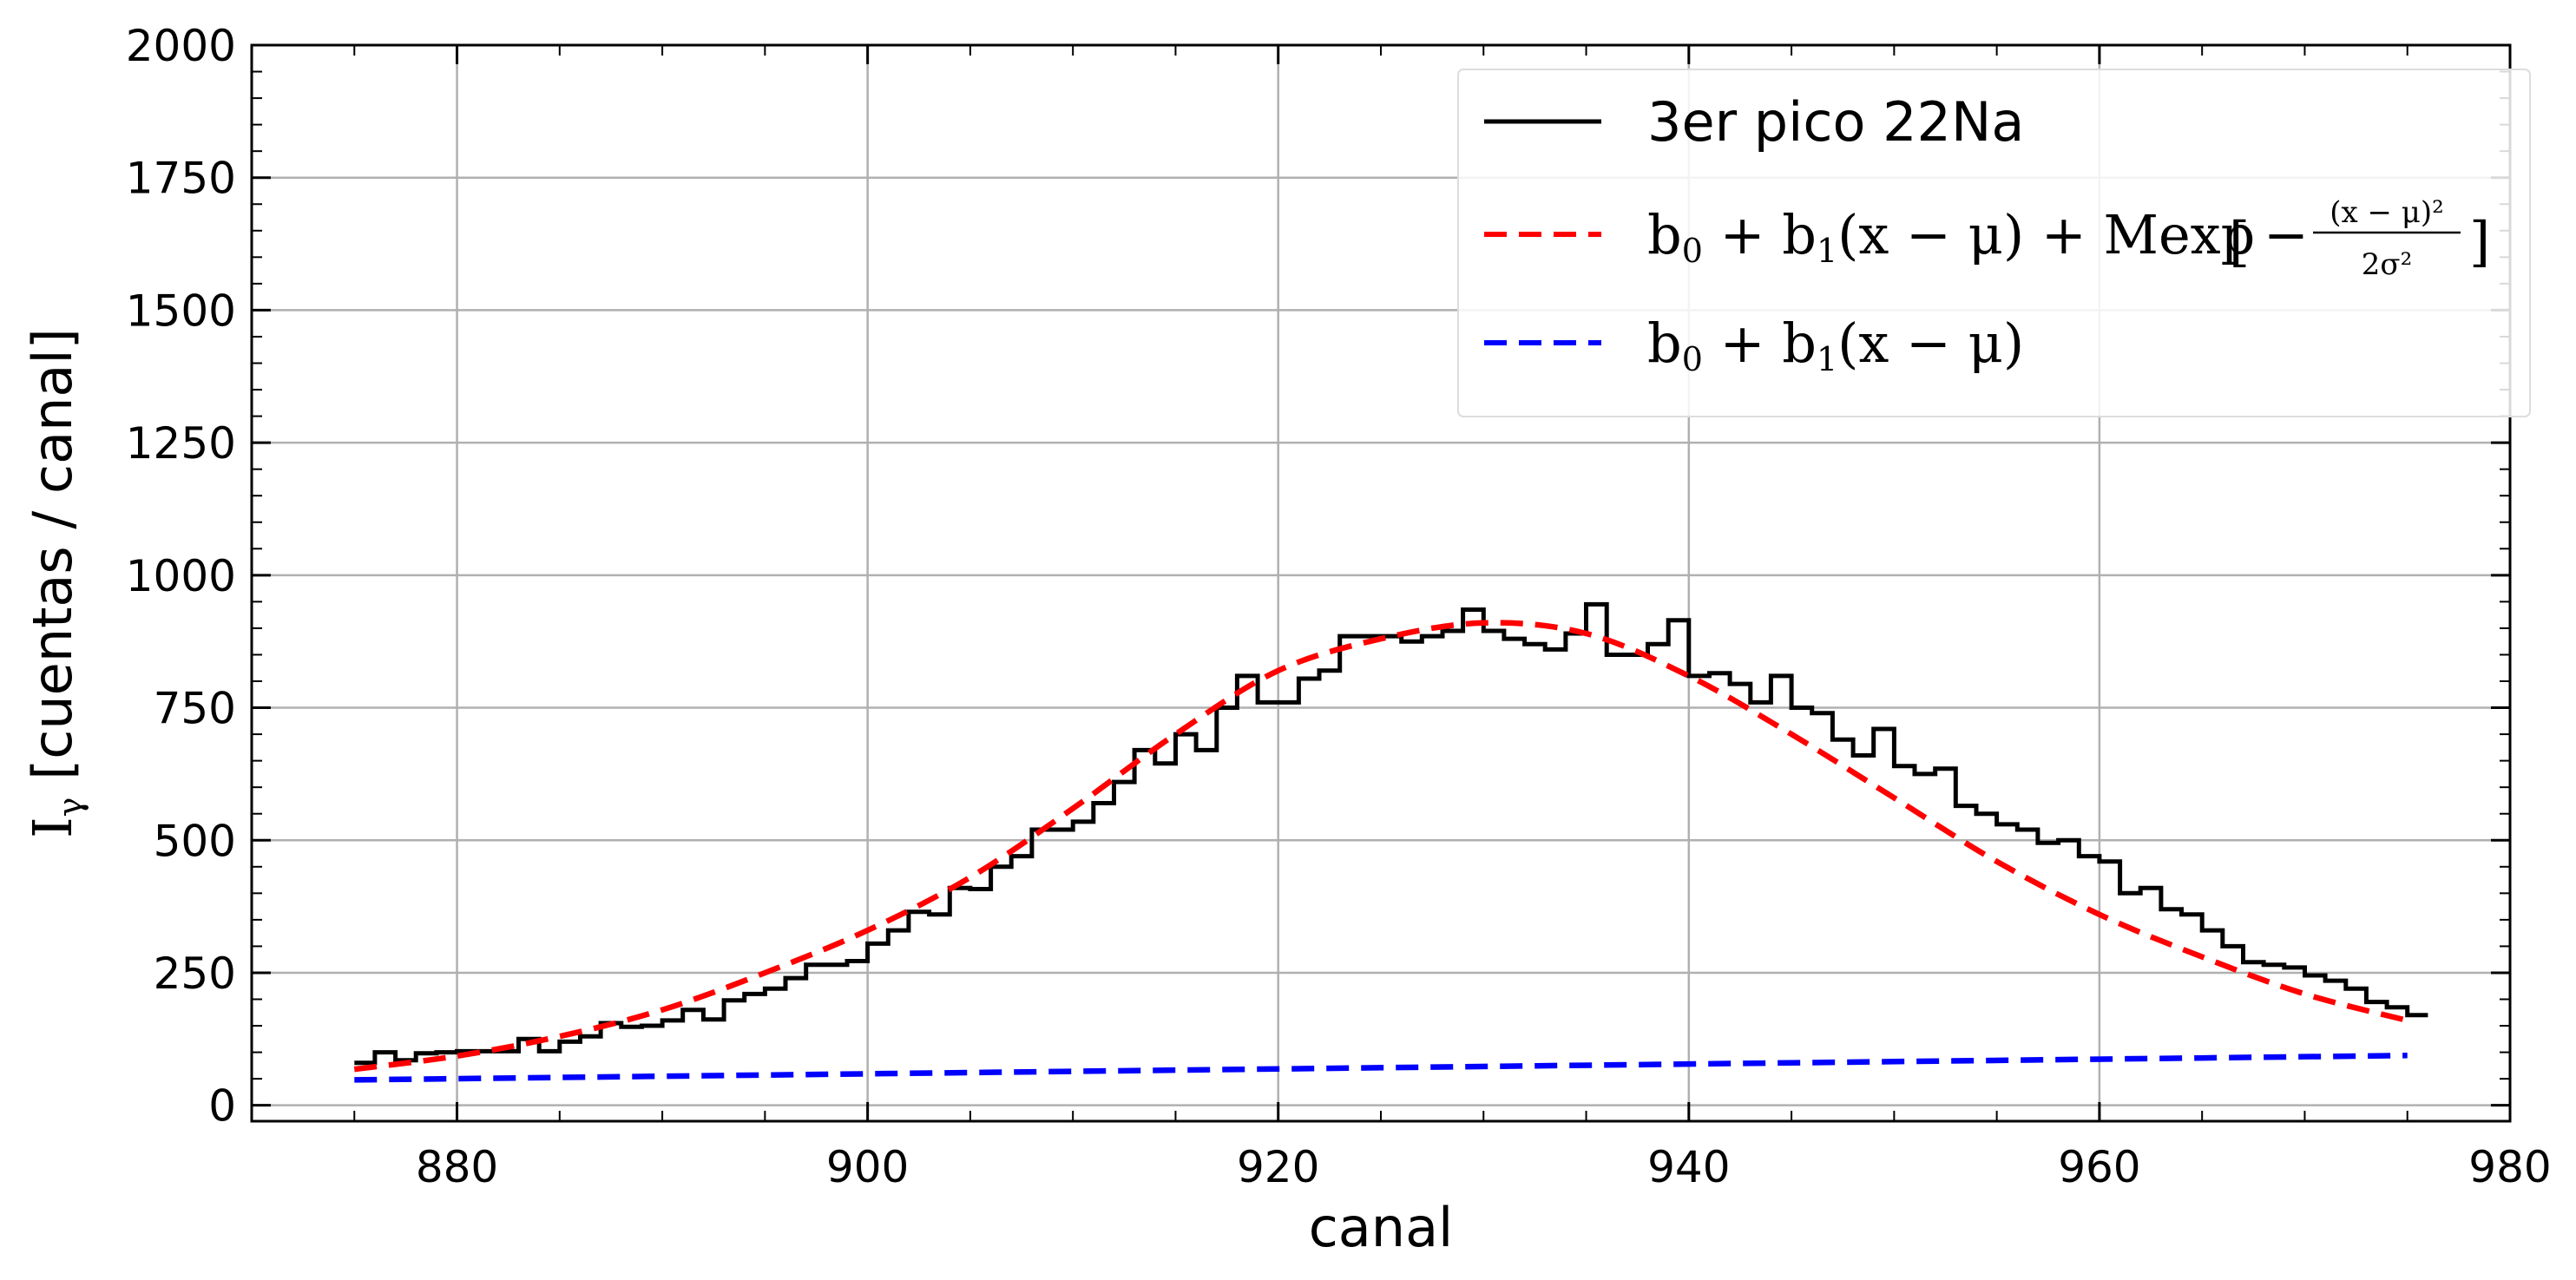  I want to click on x-tick-label: 960, so click(2099, 1167).